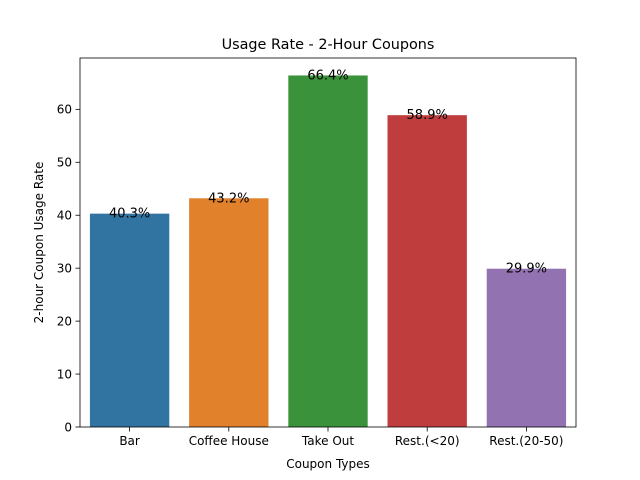 Image resolution: width=640 pixels, height=480 pixels. What do you see at coordinates (228, 198) in the screenshot?
I see `data-label-1: 43.2%` at bounding box center [228, 198].